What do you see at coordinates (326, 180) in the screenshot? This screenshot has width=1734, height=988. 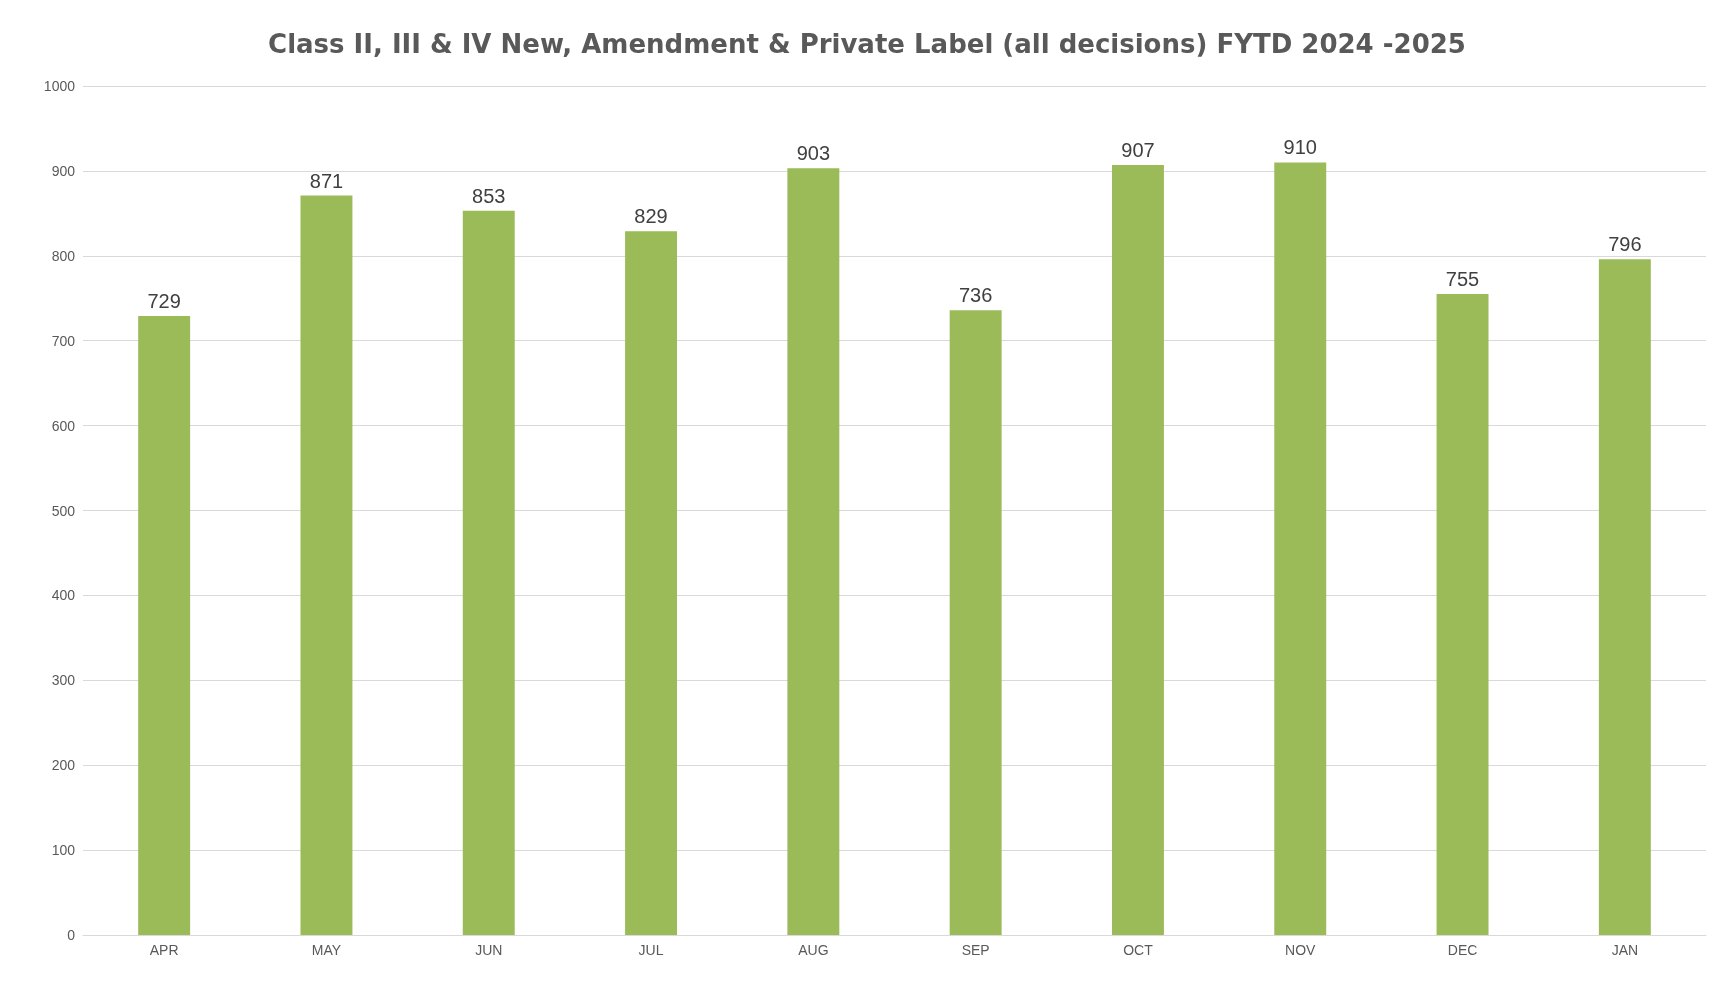 I see `data-label: 871` at bounding box center [326, 180].